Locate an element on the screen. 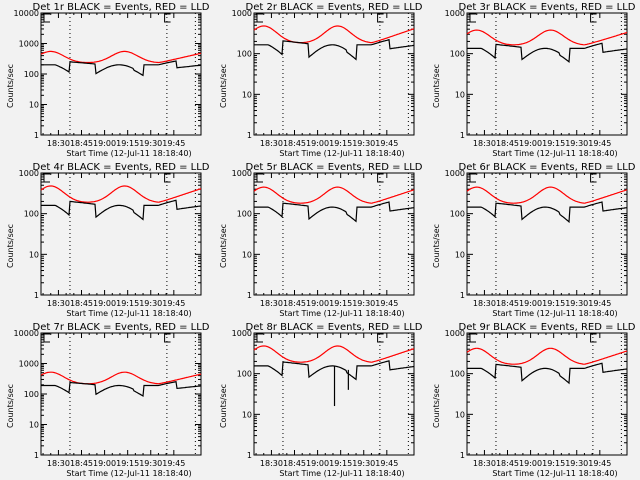  panel-title: Det 5r BLACK = Events, RED = LLD is located at coordinates (334, 167).